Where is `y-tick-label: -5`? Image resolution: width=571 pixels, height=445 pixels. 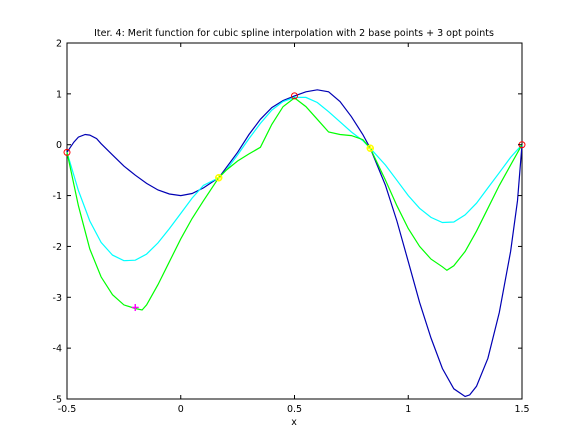
y-tick-label: -5 is located at coordinates (57, 400).